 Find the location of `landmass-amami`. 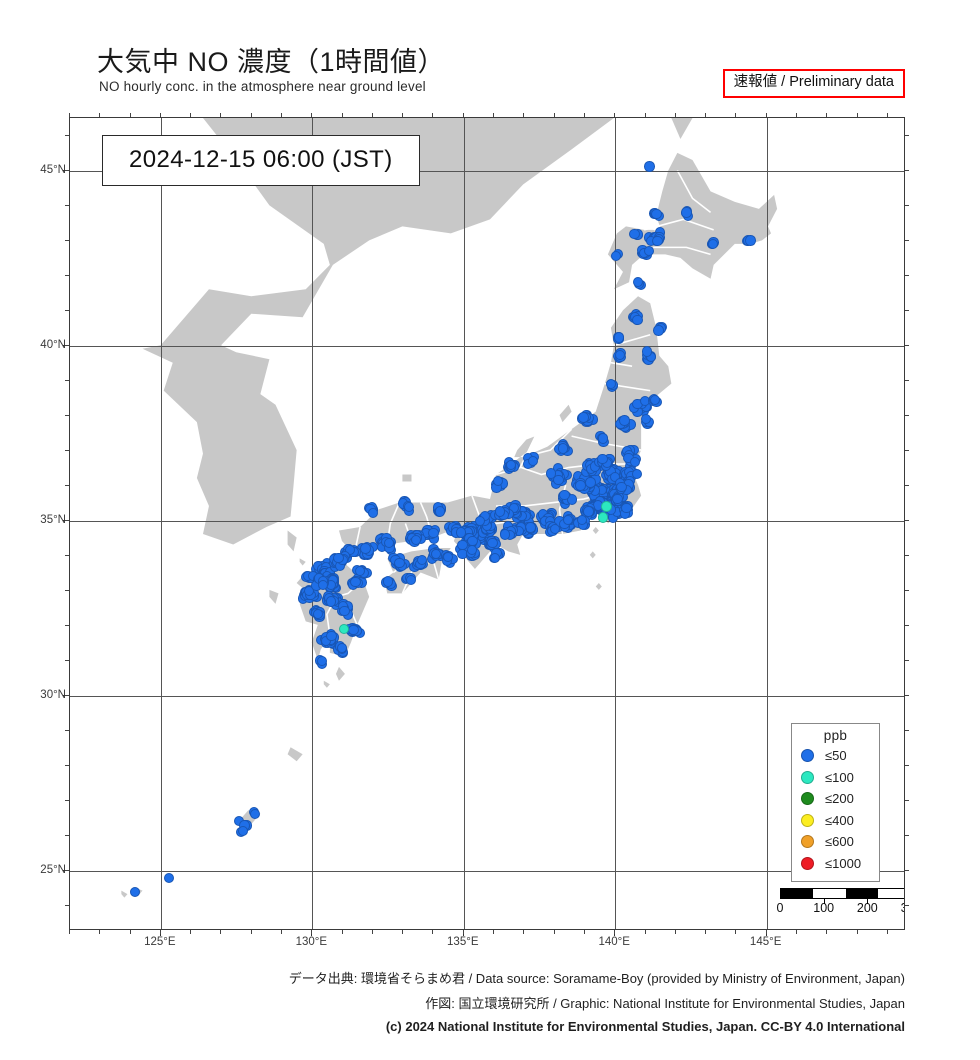

landmass-amami is located at coordinates (295, 754).